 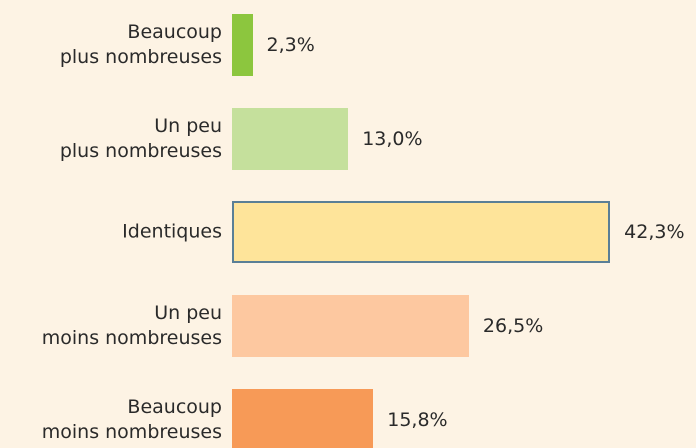 I want to click on value-label: 13,0%, so click(x=392, y=138).